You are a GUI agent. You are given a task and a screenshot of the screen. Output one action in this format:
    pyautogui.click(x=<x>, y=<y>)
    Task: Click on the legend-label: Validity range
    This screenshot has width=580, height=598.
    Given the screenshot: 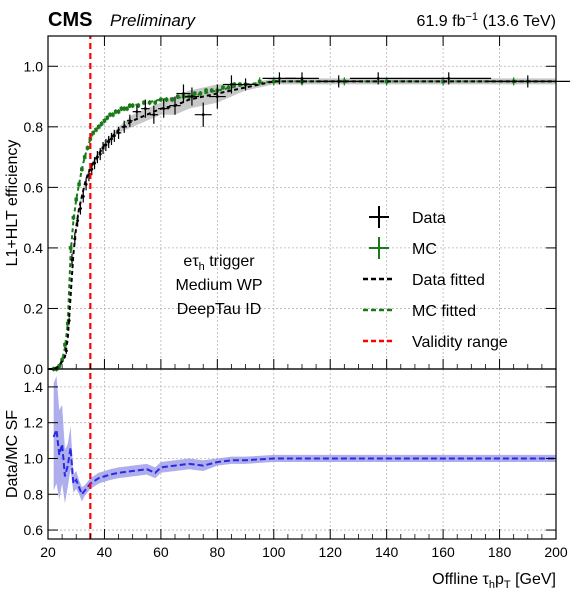 What is the action you would take?
    pyautogui.click(x=460, y=342)
    